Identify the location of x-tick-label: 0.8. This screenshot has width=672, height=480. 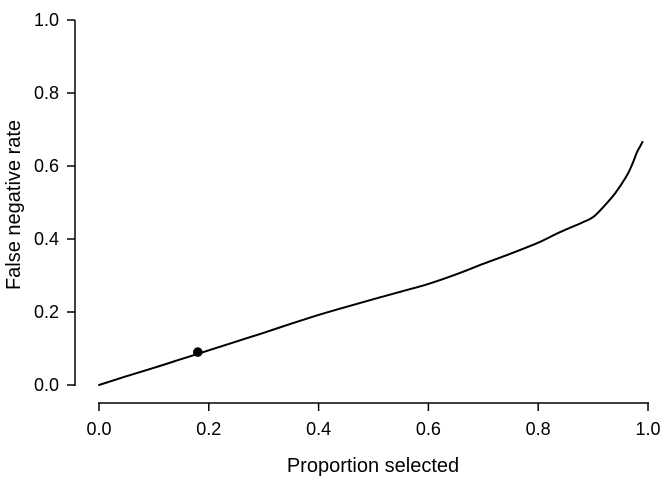
(538, 429).